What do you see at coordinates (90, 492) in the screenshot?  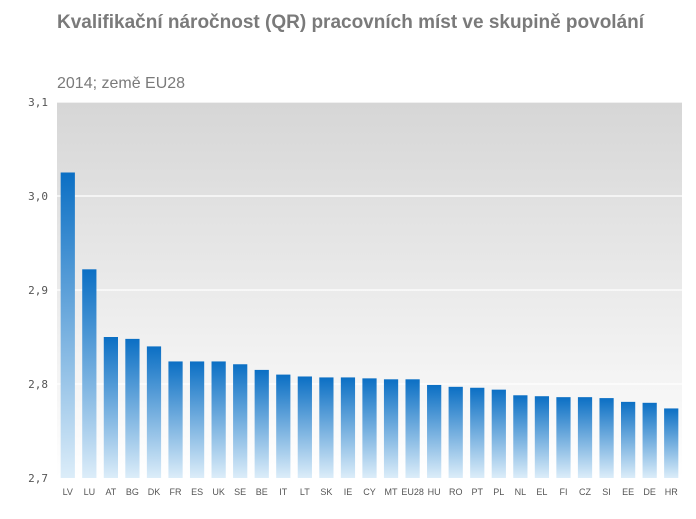 I see `x-tick-label: LU` at bounding box center [90, 492].